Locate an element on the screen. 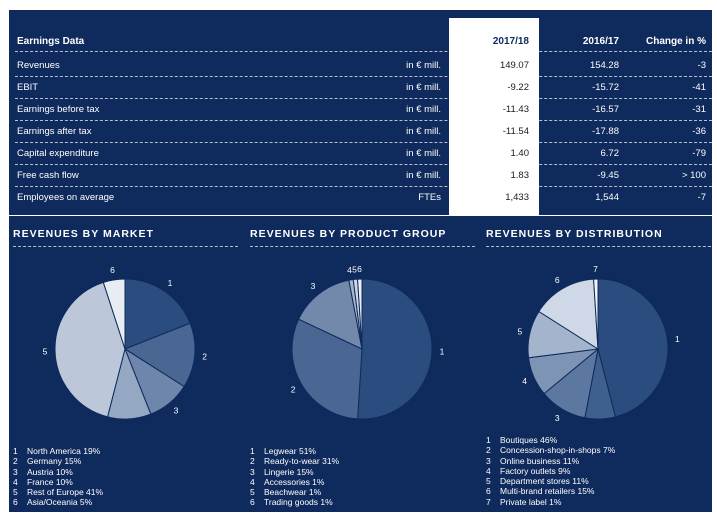 The height and width of the screenshot is (518, 717). legend-item: 5 Beachwear 1% is located at coordinates (294, 492).